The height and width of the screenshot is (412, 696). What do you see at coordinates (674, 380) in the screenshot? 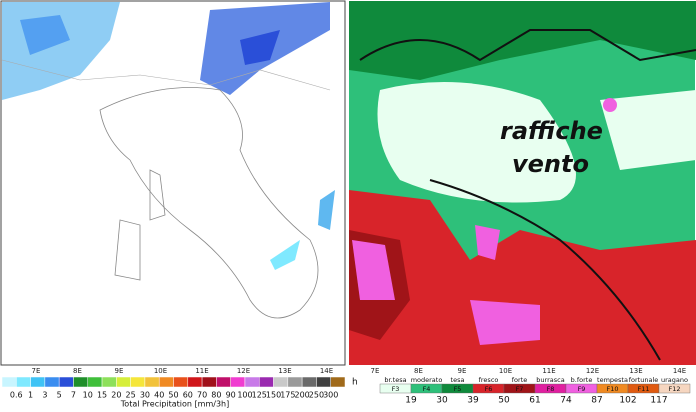
I see `legend-name: uragano` at bounding box center [674, 380].